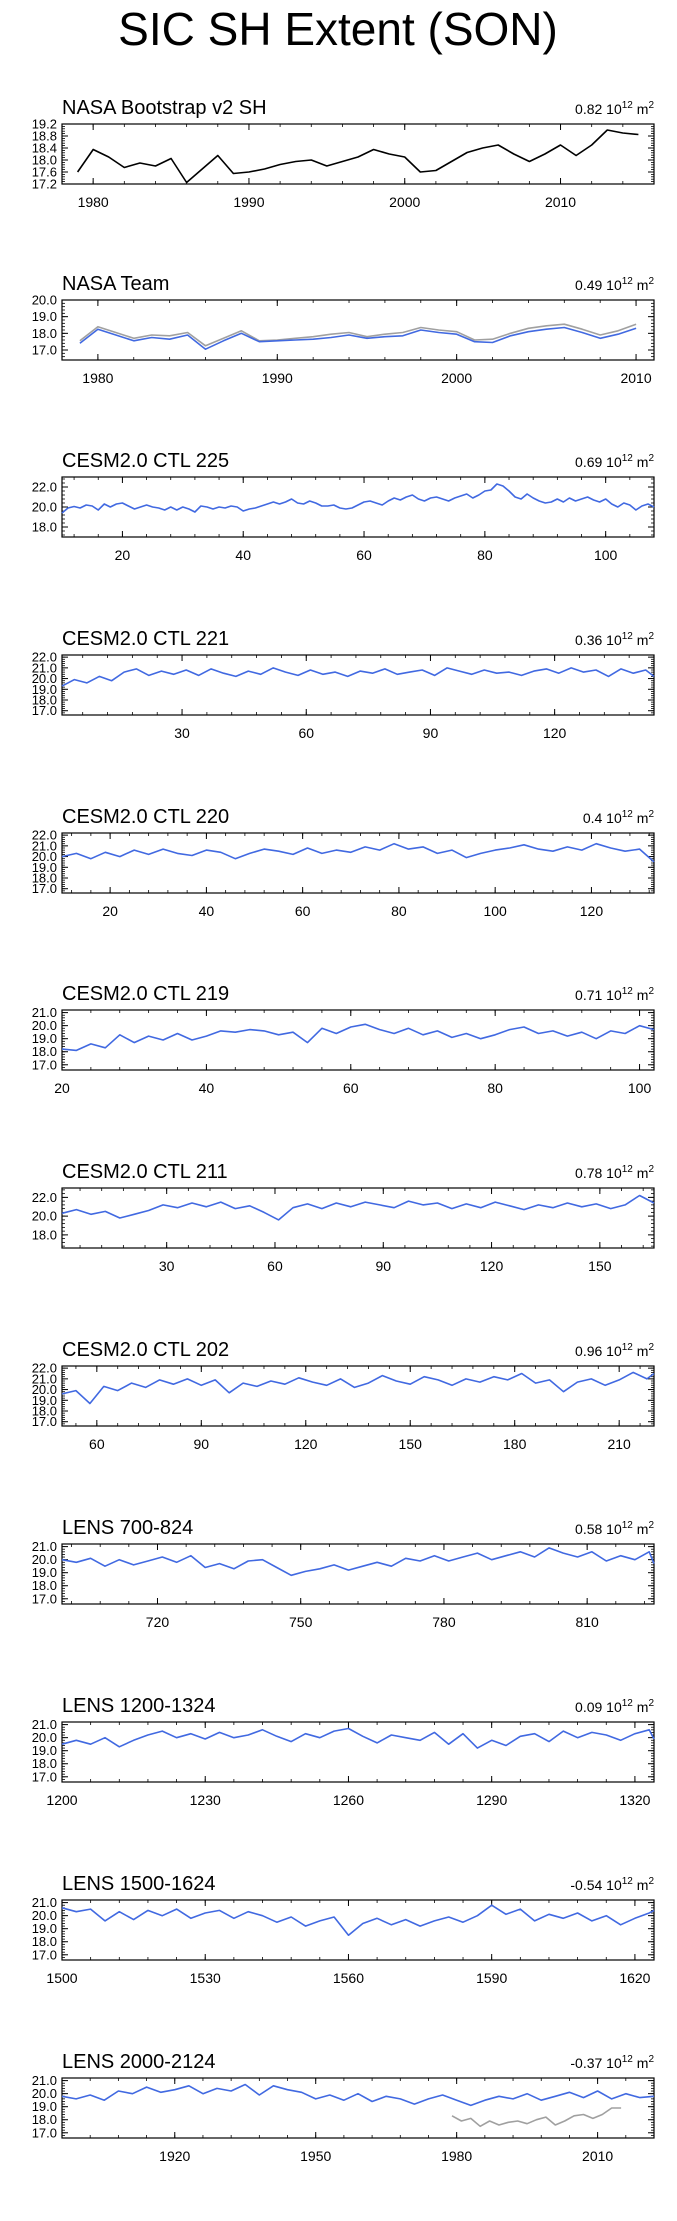  I want to click on trend-value: 0.69 1012 m2, so click(614, 461).